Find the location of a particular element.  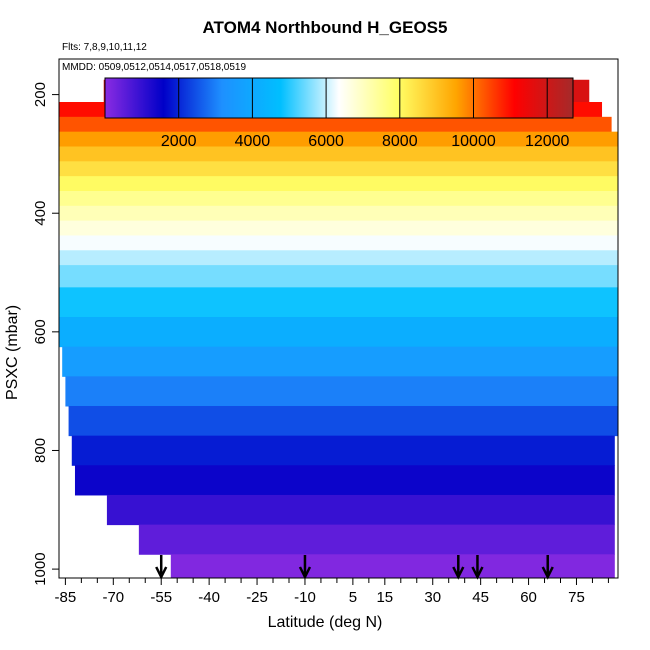

x-tick-label: -40 is located at coordinates (209, 597).